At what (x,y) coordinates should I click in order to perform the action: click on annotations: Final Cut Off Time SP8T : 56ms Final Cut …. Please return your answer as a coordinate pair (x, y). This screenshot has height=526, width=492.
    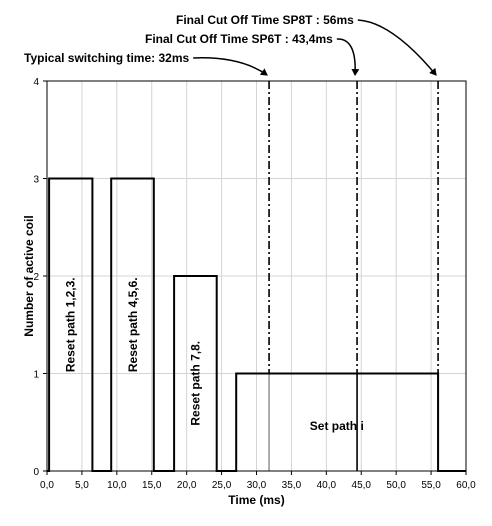
    Looking at the image, I should click on (230, 44).